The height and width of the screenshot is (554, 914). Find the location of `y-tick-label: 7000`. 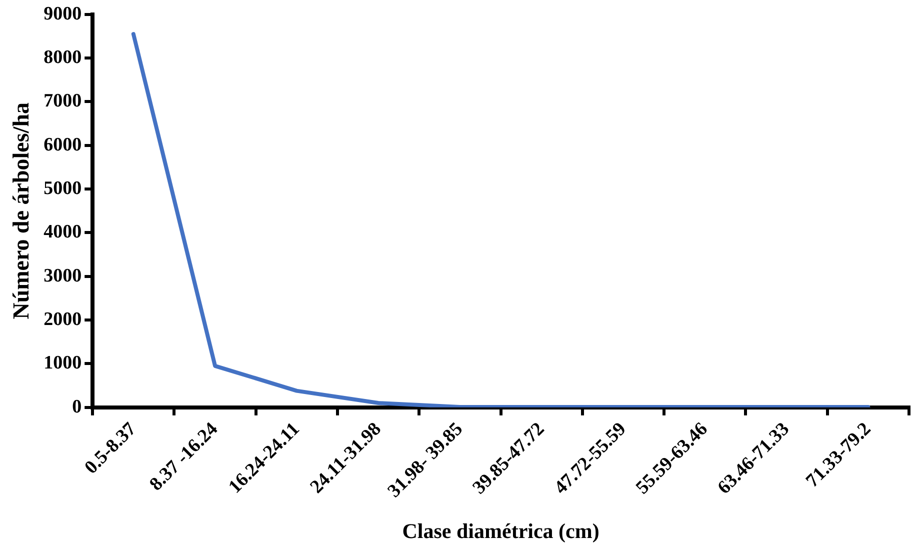

y-tick-label: 7000 is located at coordinates (63, 101).